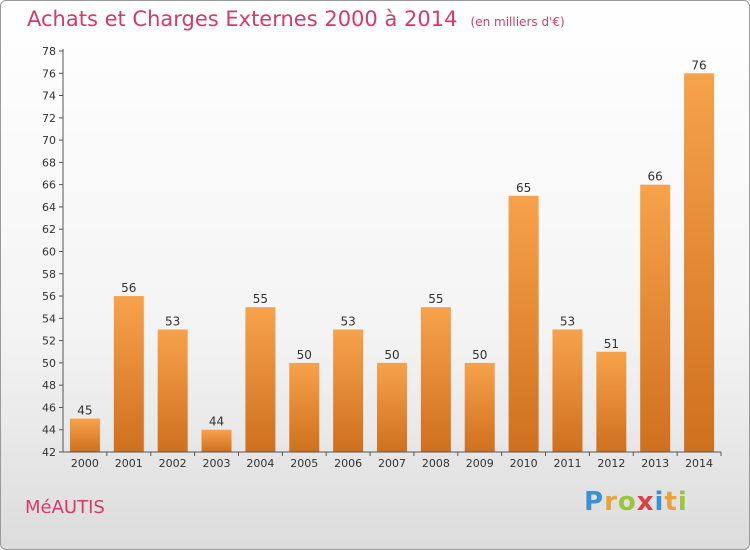  Describe the element at coordinates (517, 22) in the screenshot. I see `chart-unit: (en milliers d'€)` at that location.